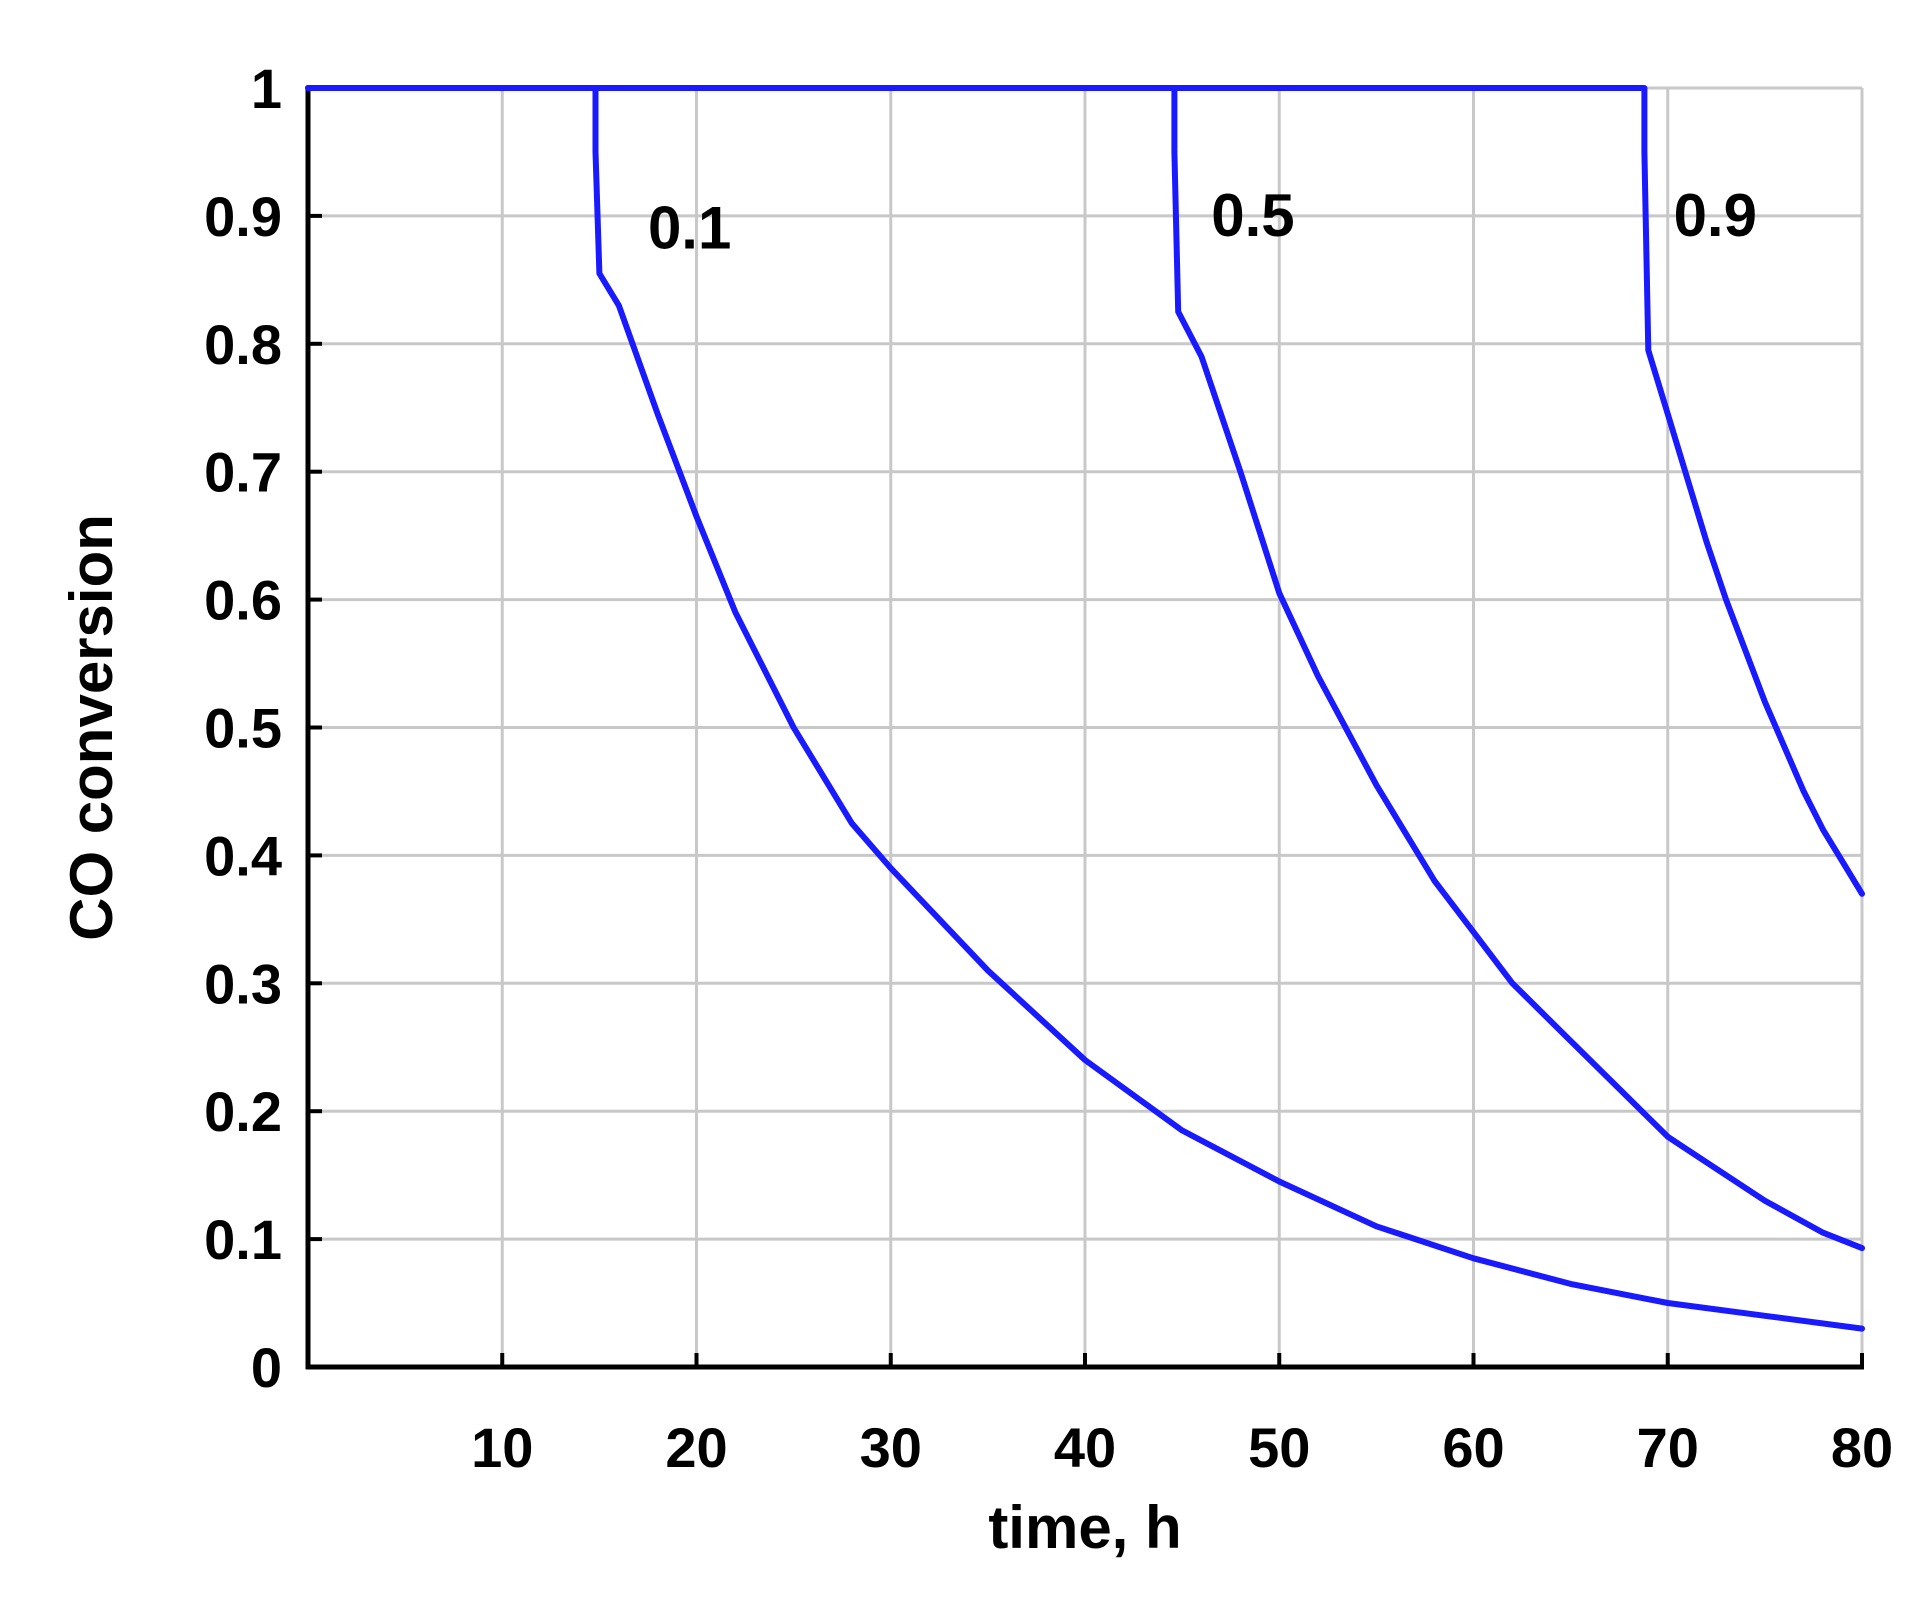 The height and width of the screenshot is (1606, 1925). Describe the element at coordinates (1252, 215) in the screenshot. I see `series-label-0.5: 0.5` at that location.